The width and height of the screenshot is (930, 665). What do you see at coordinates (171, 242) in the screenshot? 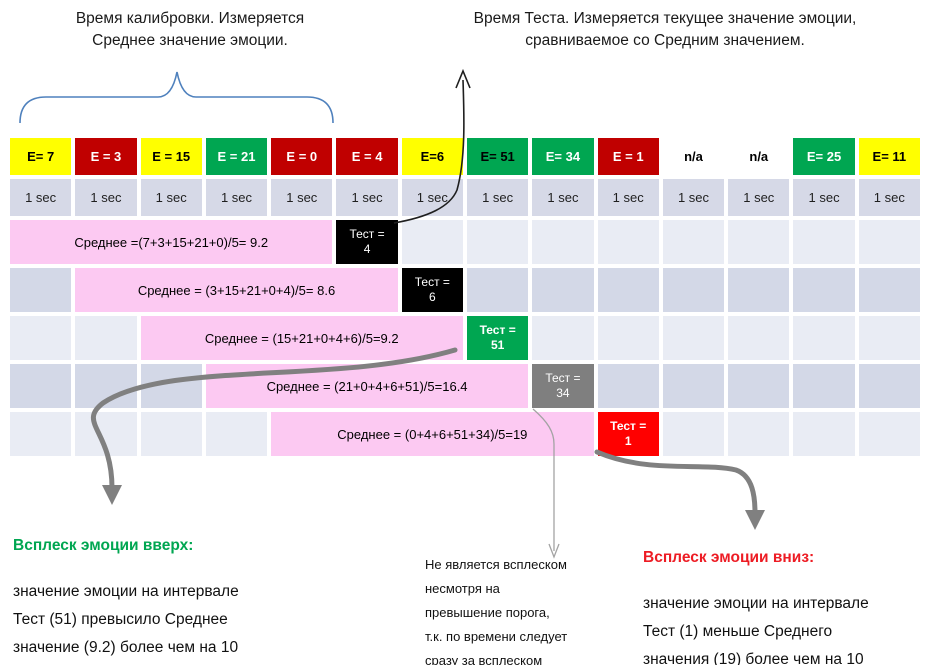
I see `average-cell: Среднее =(7+3+15+21+0)/5= 9.2` at bounding box center [171, 242].